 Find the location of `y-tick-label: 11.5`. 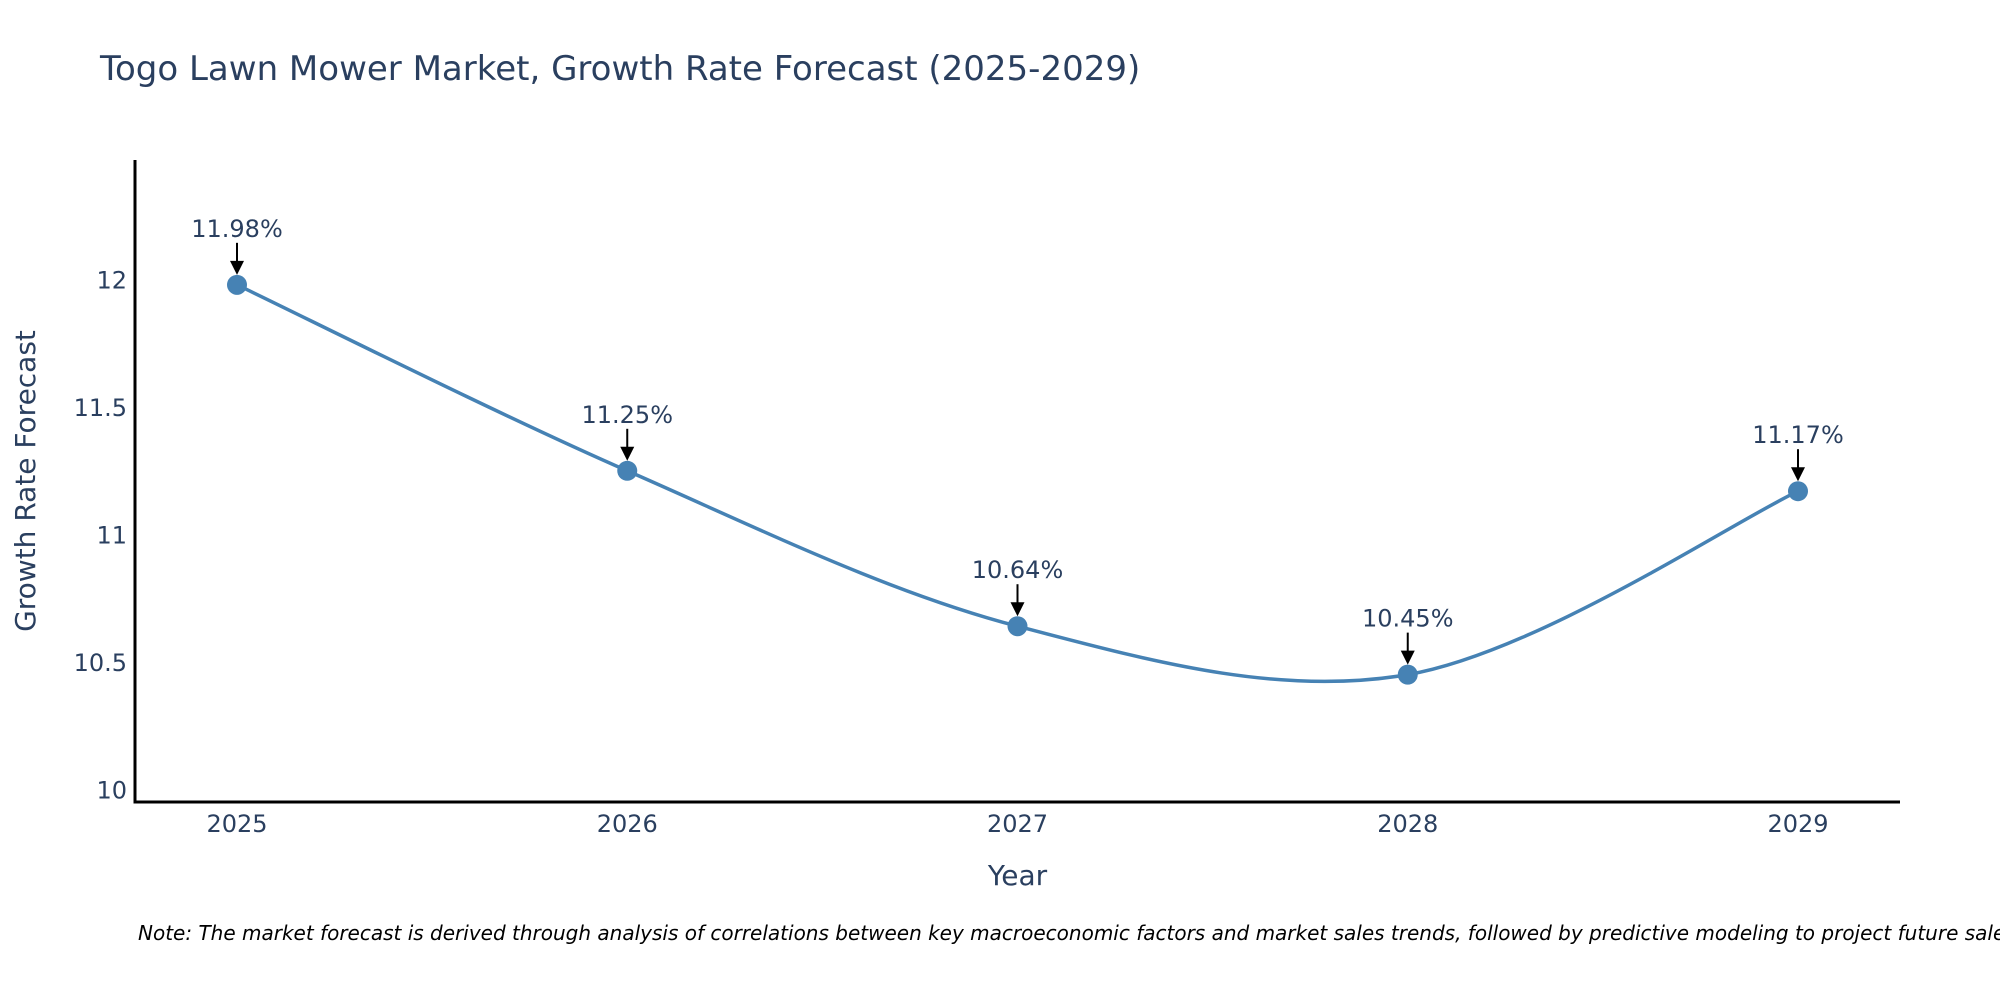

y-tick-label: 11.5 is located at coordinates (100, 408).